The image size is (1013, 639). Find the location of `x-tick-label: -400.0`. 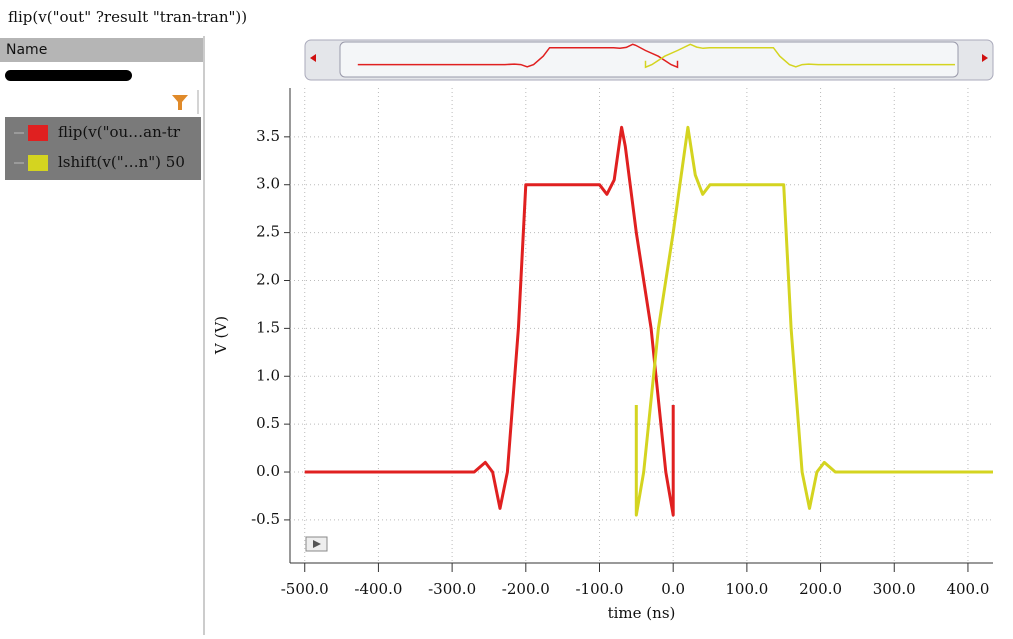

x-tick-label: -400.0 is located at coordinates (378, 589).